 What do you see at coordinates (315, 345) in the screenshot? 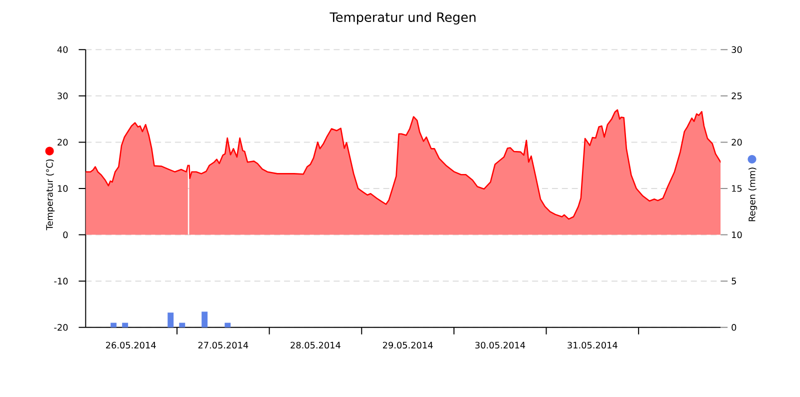
I see `x-tick-label: 28.05.2014` at bounding box center [315, 345].